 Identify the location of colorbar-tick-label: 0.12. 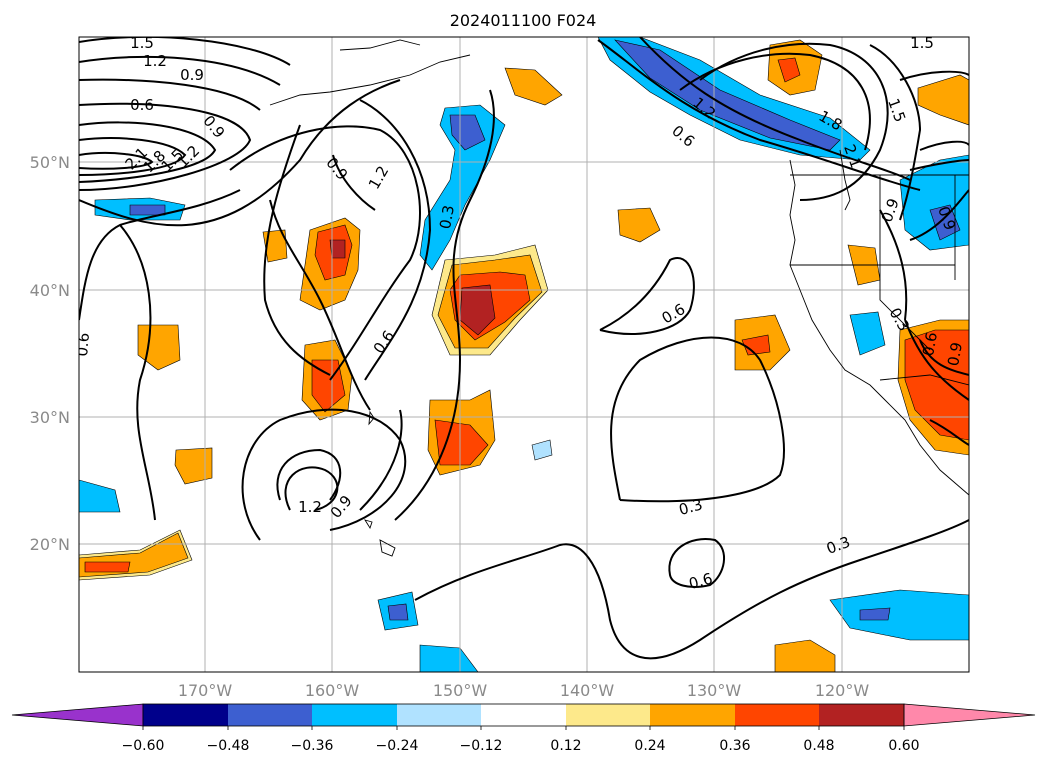
(565, 746).